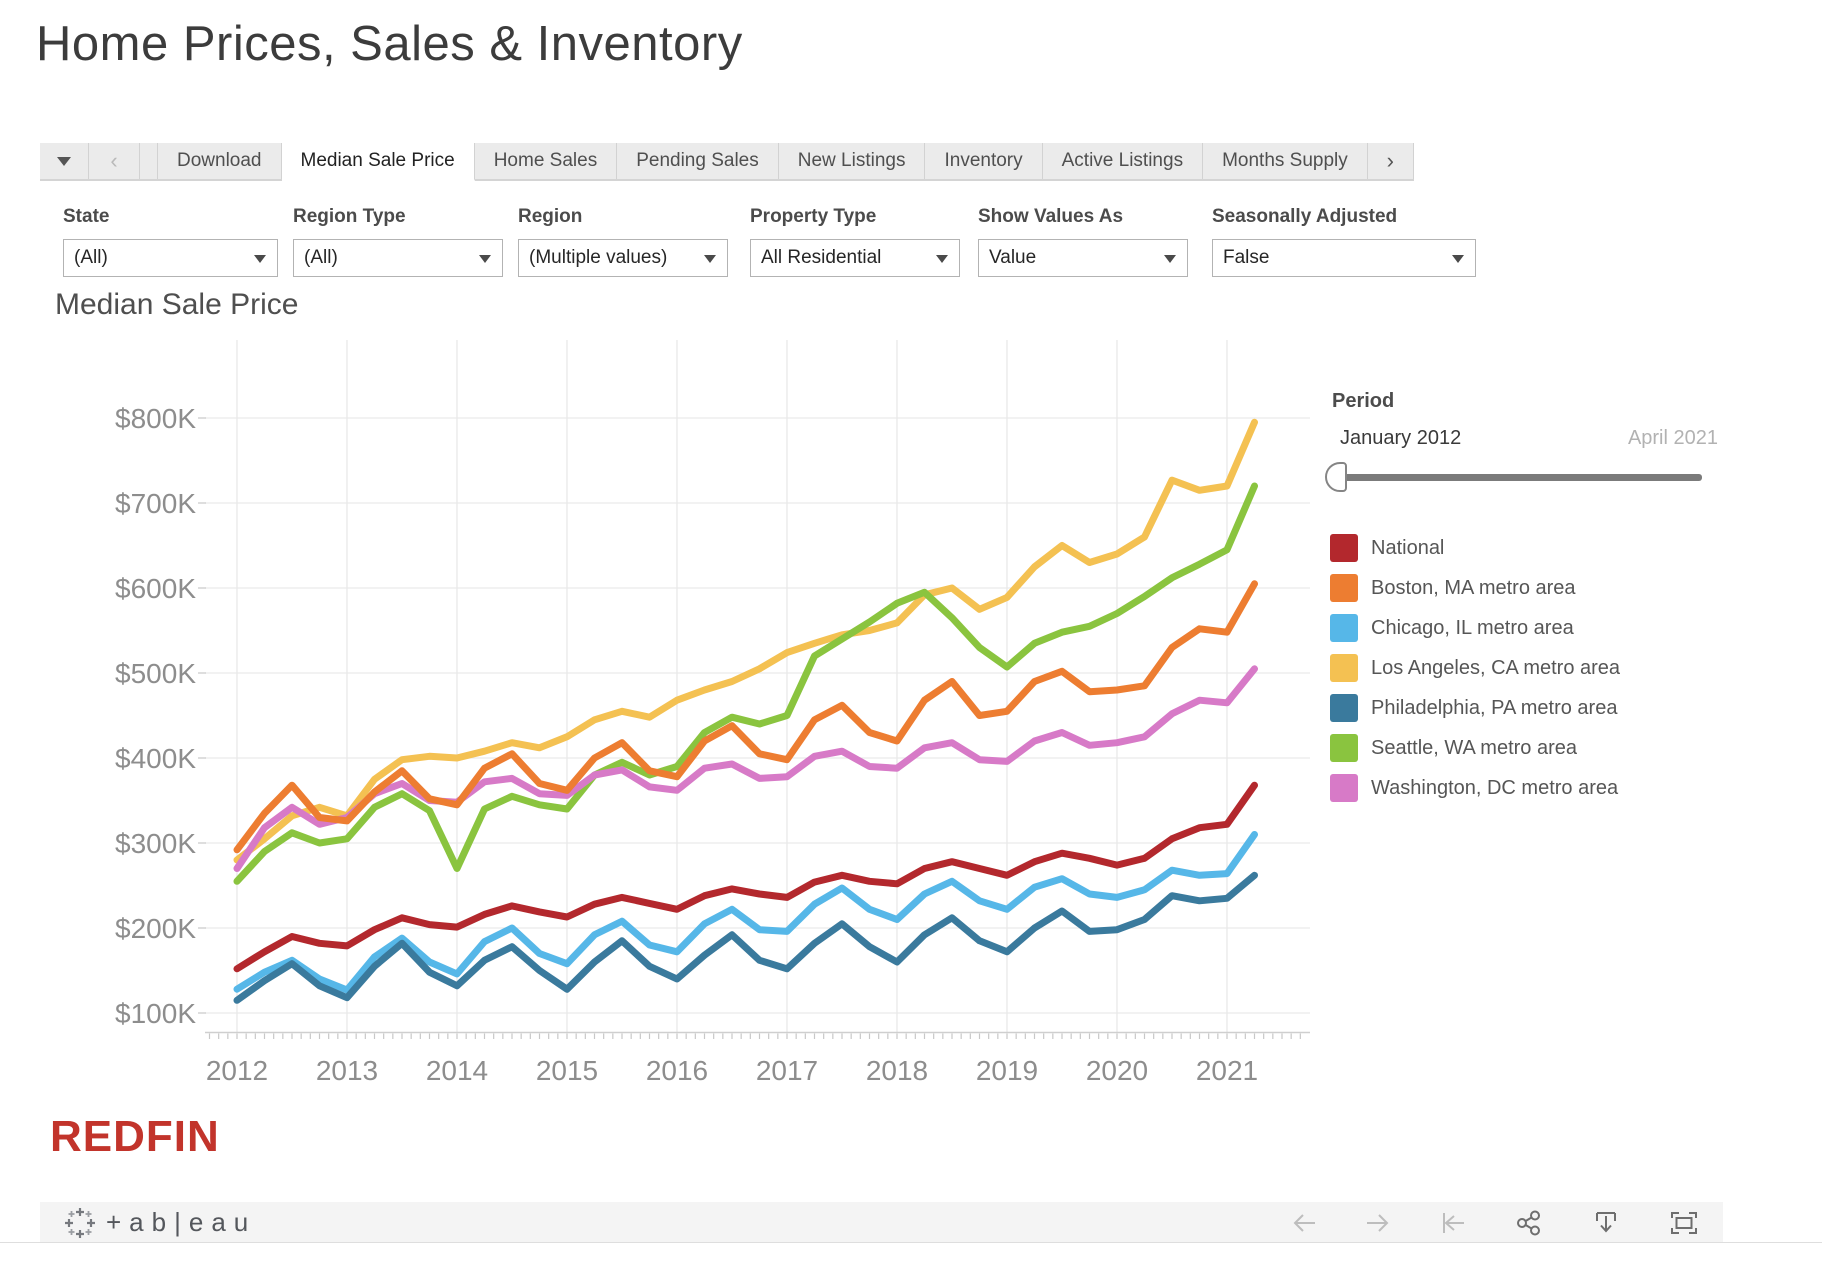 The image size is (1822, 1284). I want to click on series-line-national, so click(745, 877).